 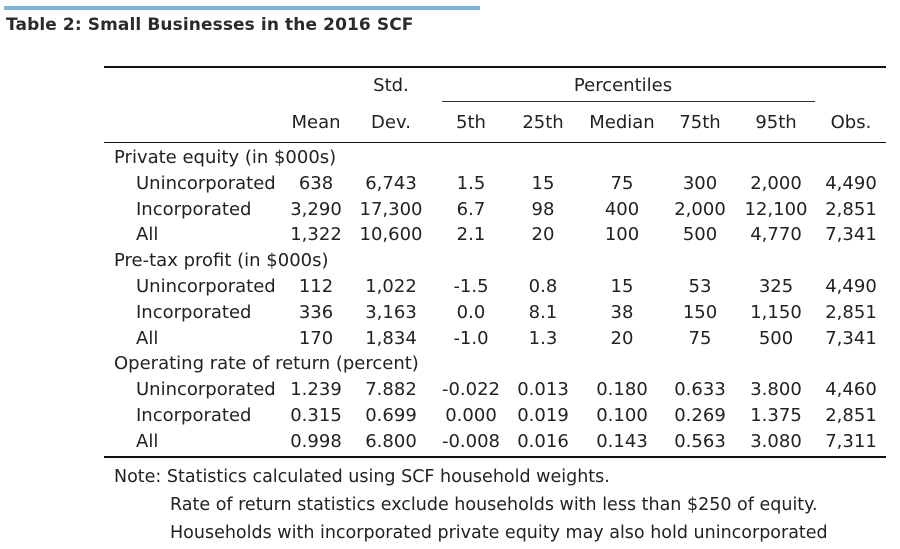 I want to click on table-cell: 3,290, so click(x=316, y=209).